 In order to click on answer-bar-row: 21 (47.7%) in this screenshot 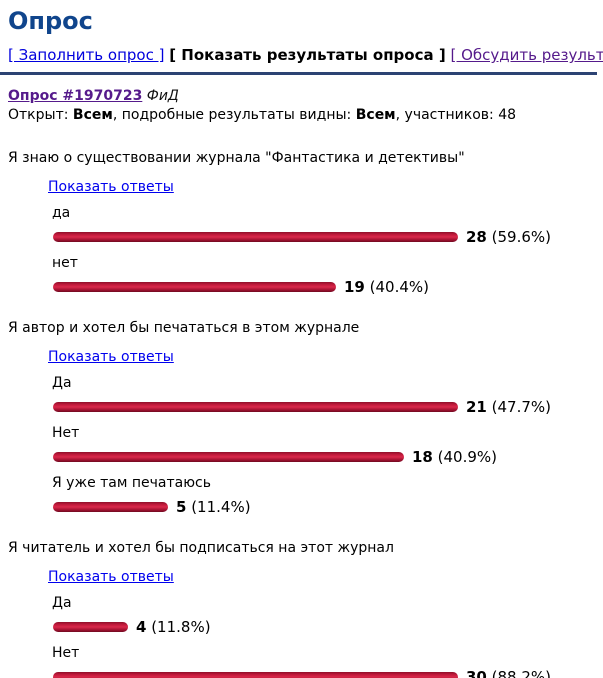, I will do `click(328, 407)`.